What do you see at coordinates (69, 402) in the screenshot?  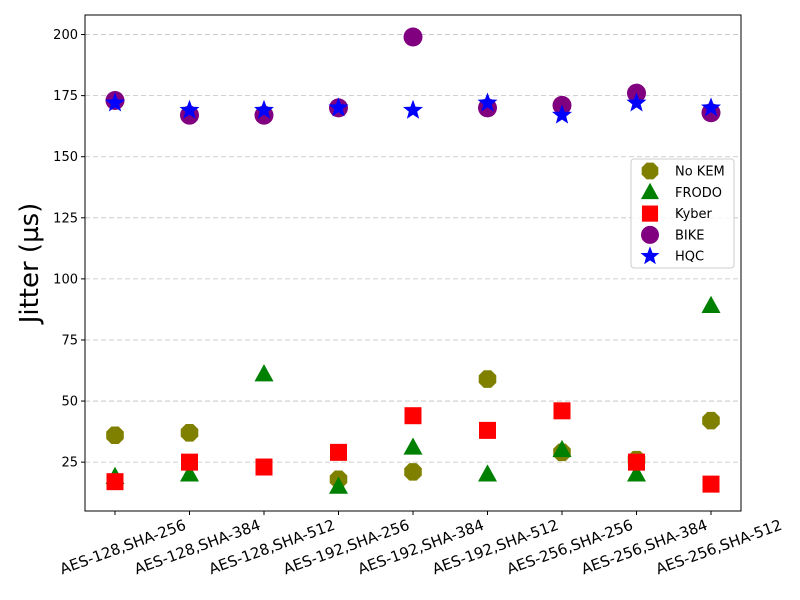 I see `y-tick-label: 50` at bounding box center [69, 402].